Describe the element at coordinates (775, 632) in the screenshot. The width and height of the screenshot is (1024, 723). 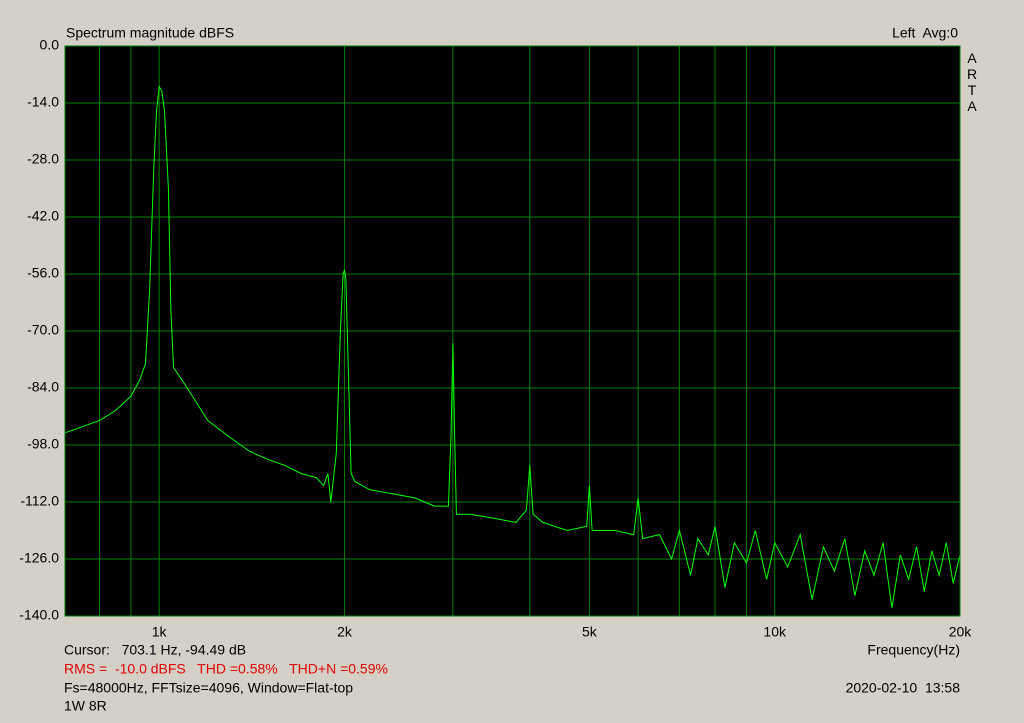
I see `x-tick-label: 10k` at that location.